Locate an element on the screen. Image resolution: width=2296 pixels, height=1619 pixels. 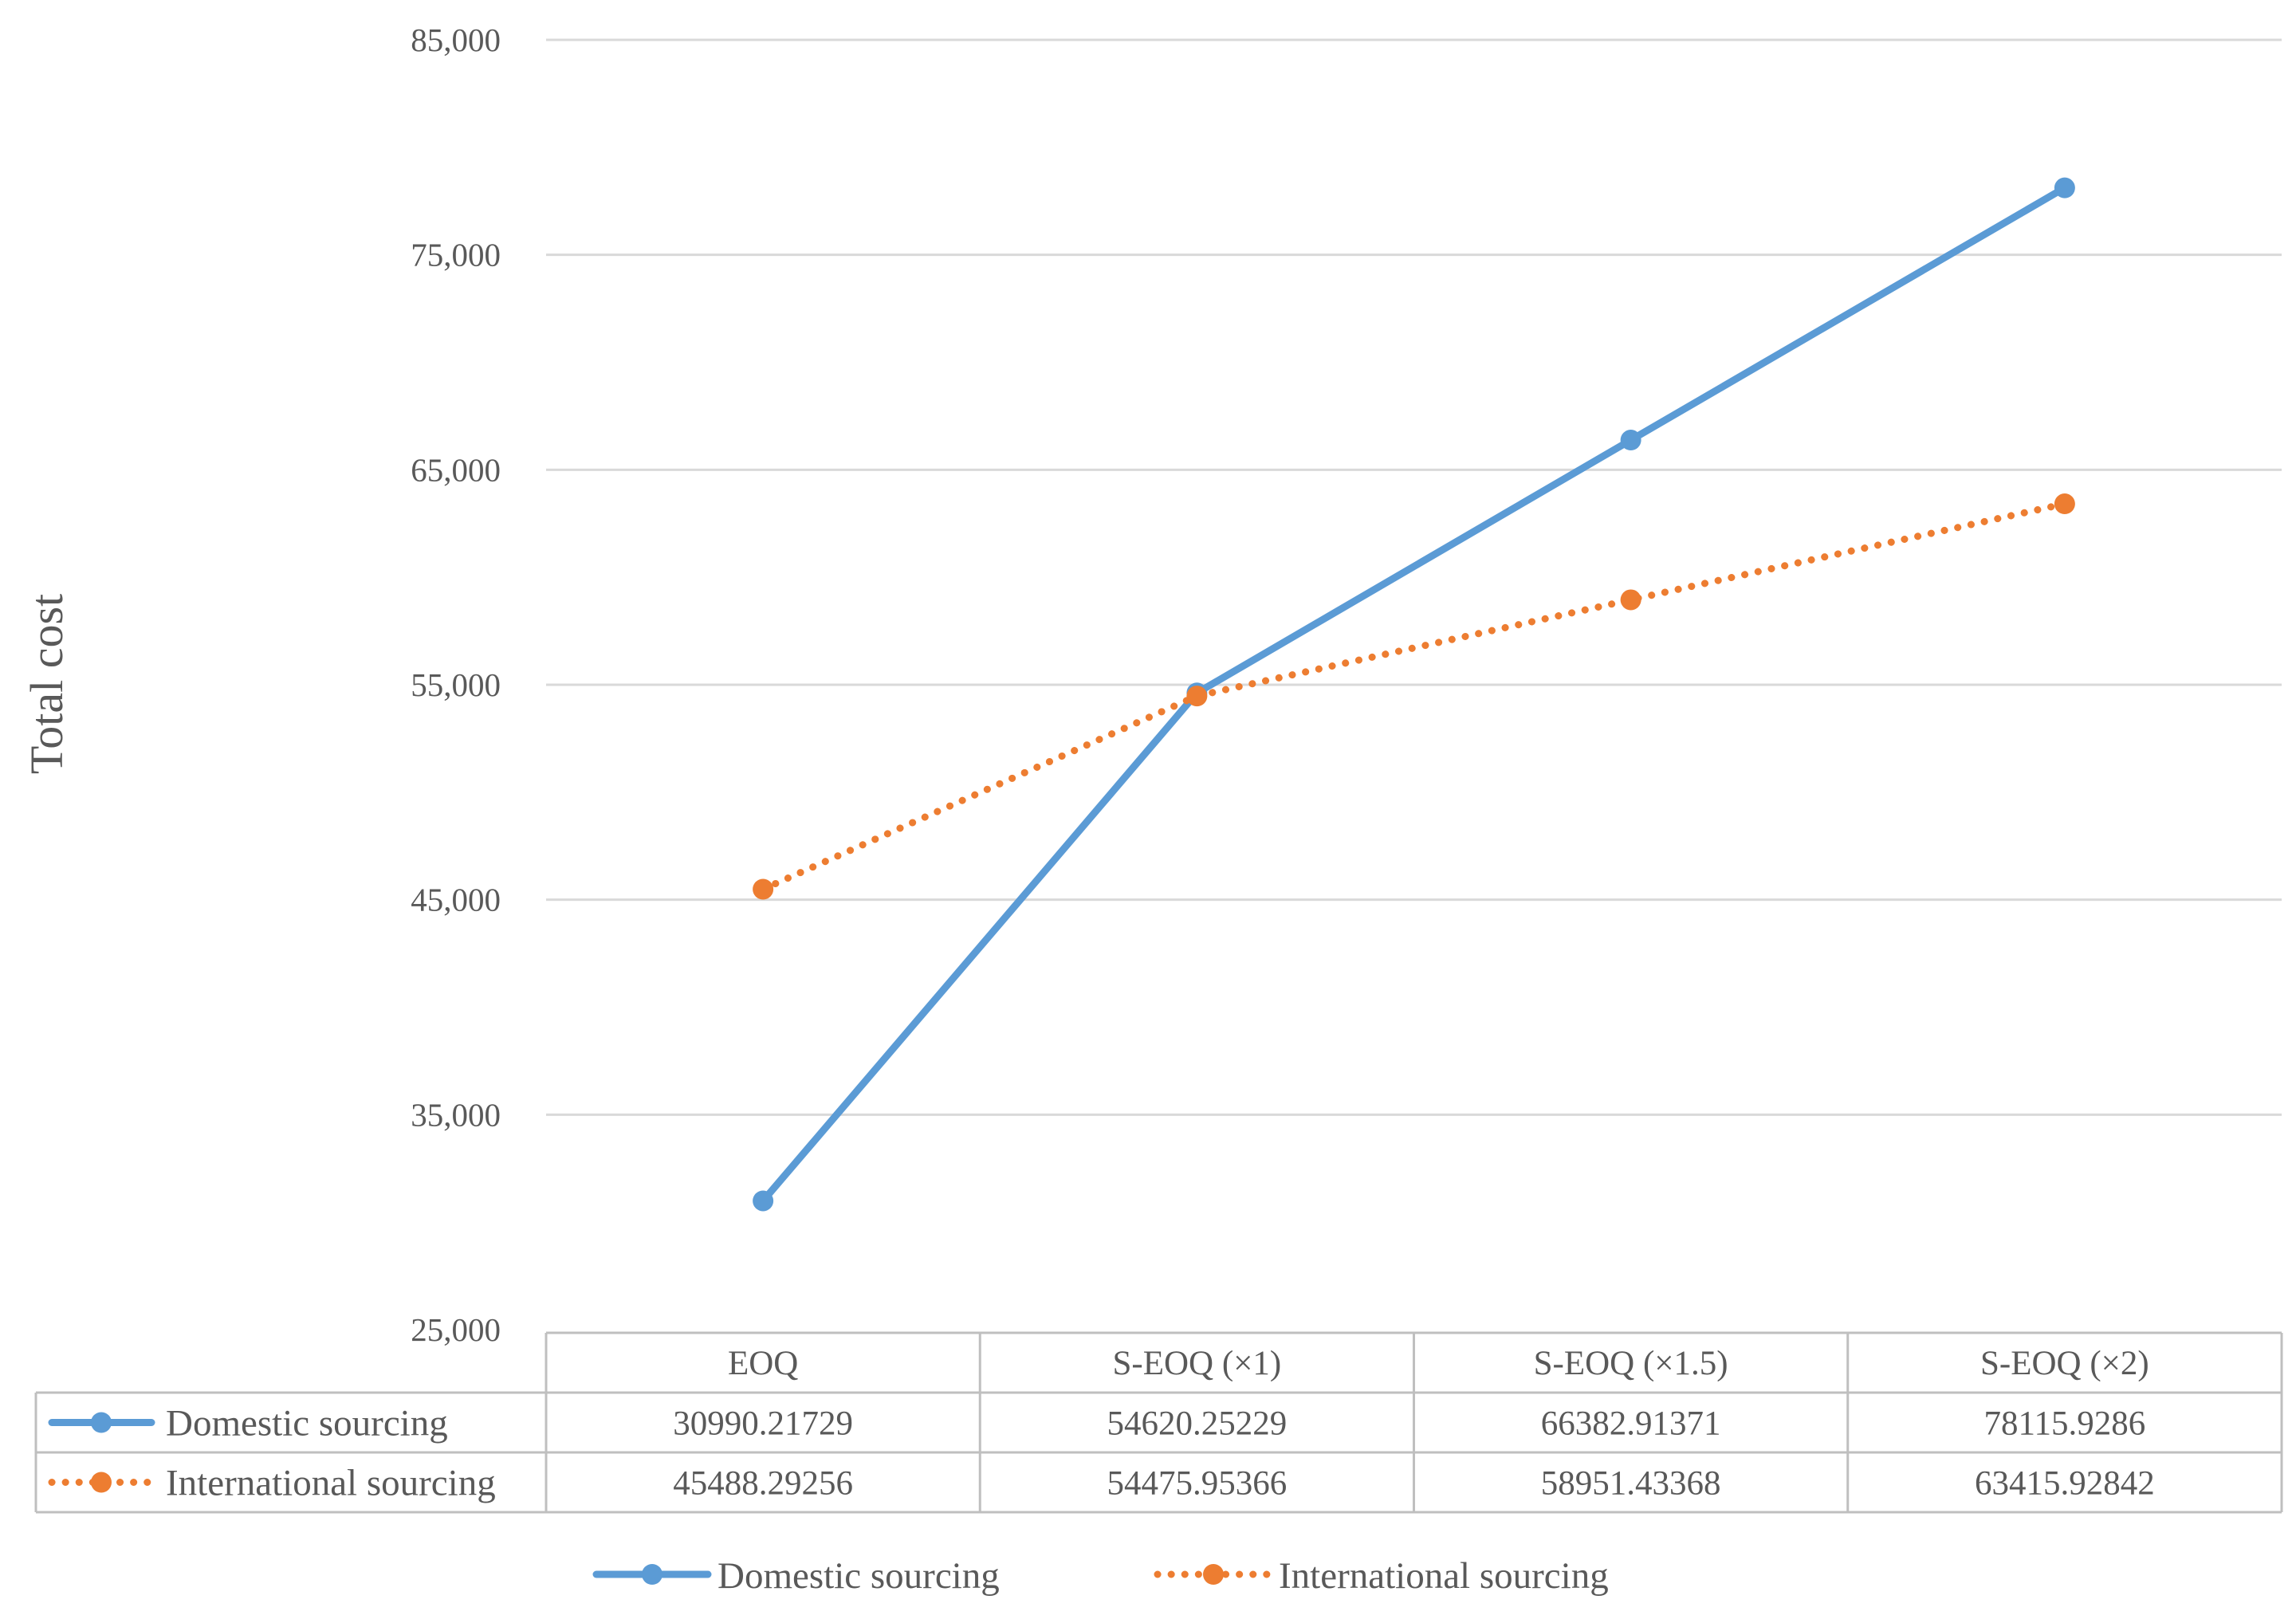
table-value-cell: 30990.21729 is located at coordinates (763, 1424).